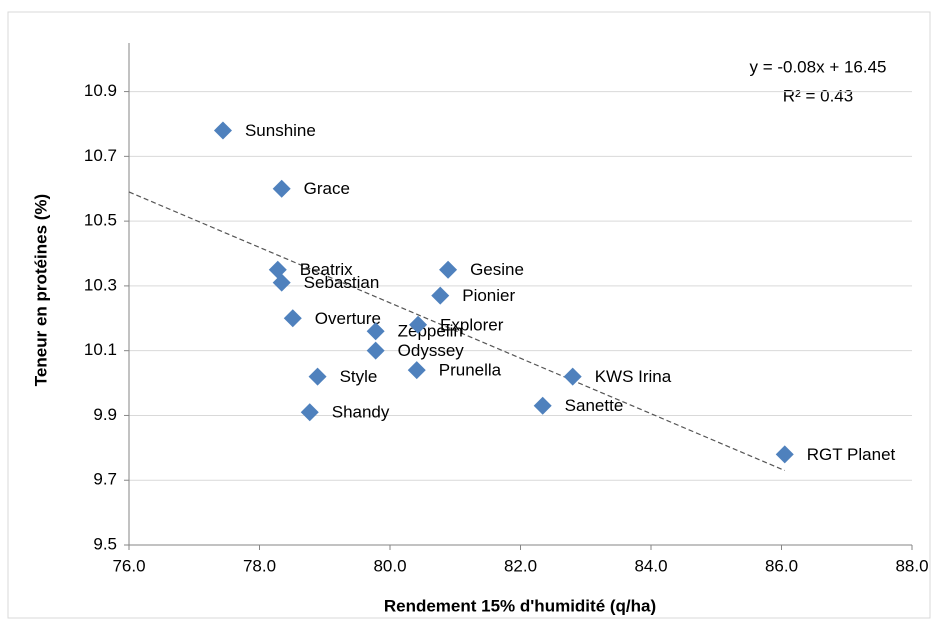 The height and width of the screenshot is (622, 935). What do you see at coordinates (326, 269) in the screenshot?
I see `point-label: Beatrix` at bounding box center [326, 269].